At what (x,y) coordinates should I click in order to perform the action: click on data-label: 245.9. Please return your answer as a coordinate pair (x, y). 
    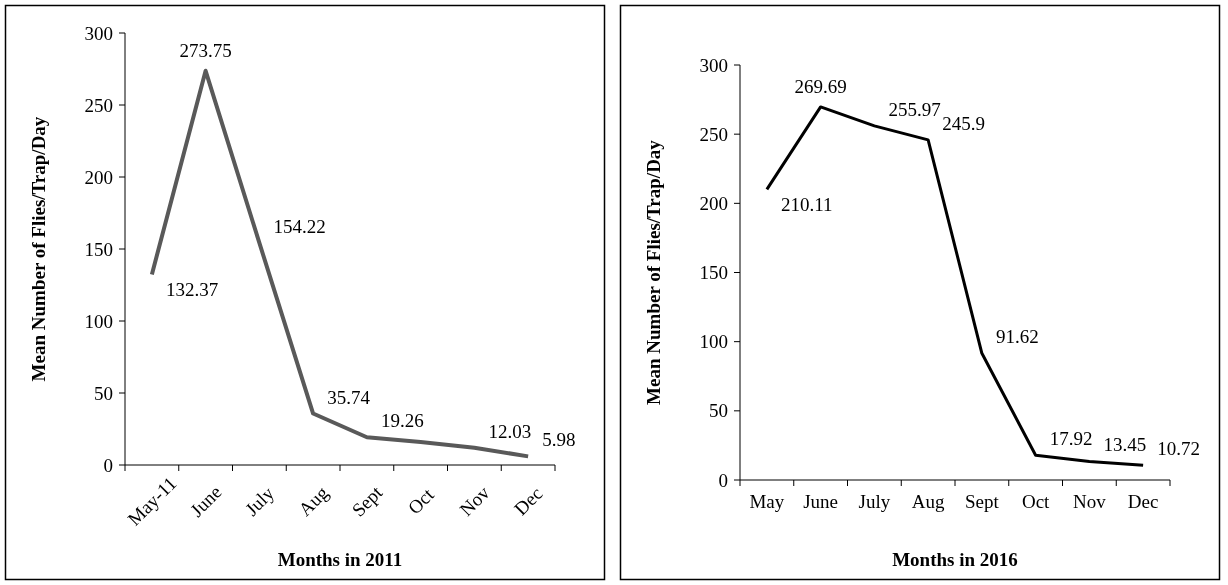
    Looking at the image, I should click on (963, 123).